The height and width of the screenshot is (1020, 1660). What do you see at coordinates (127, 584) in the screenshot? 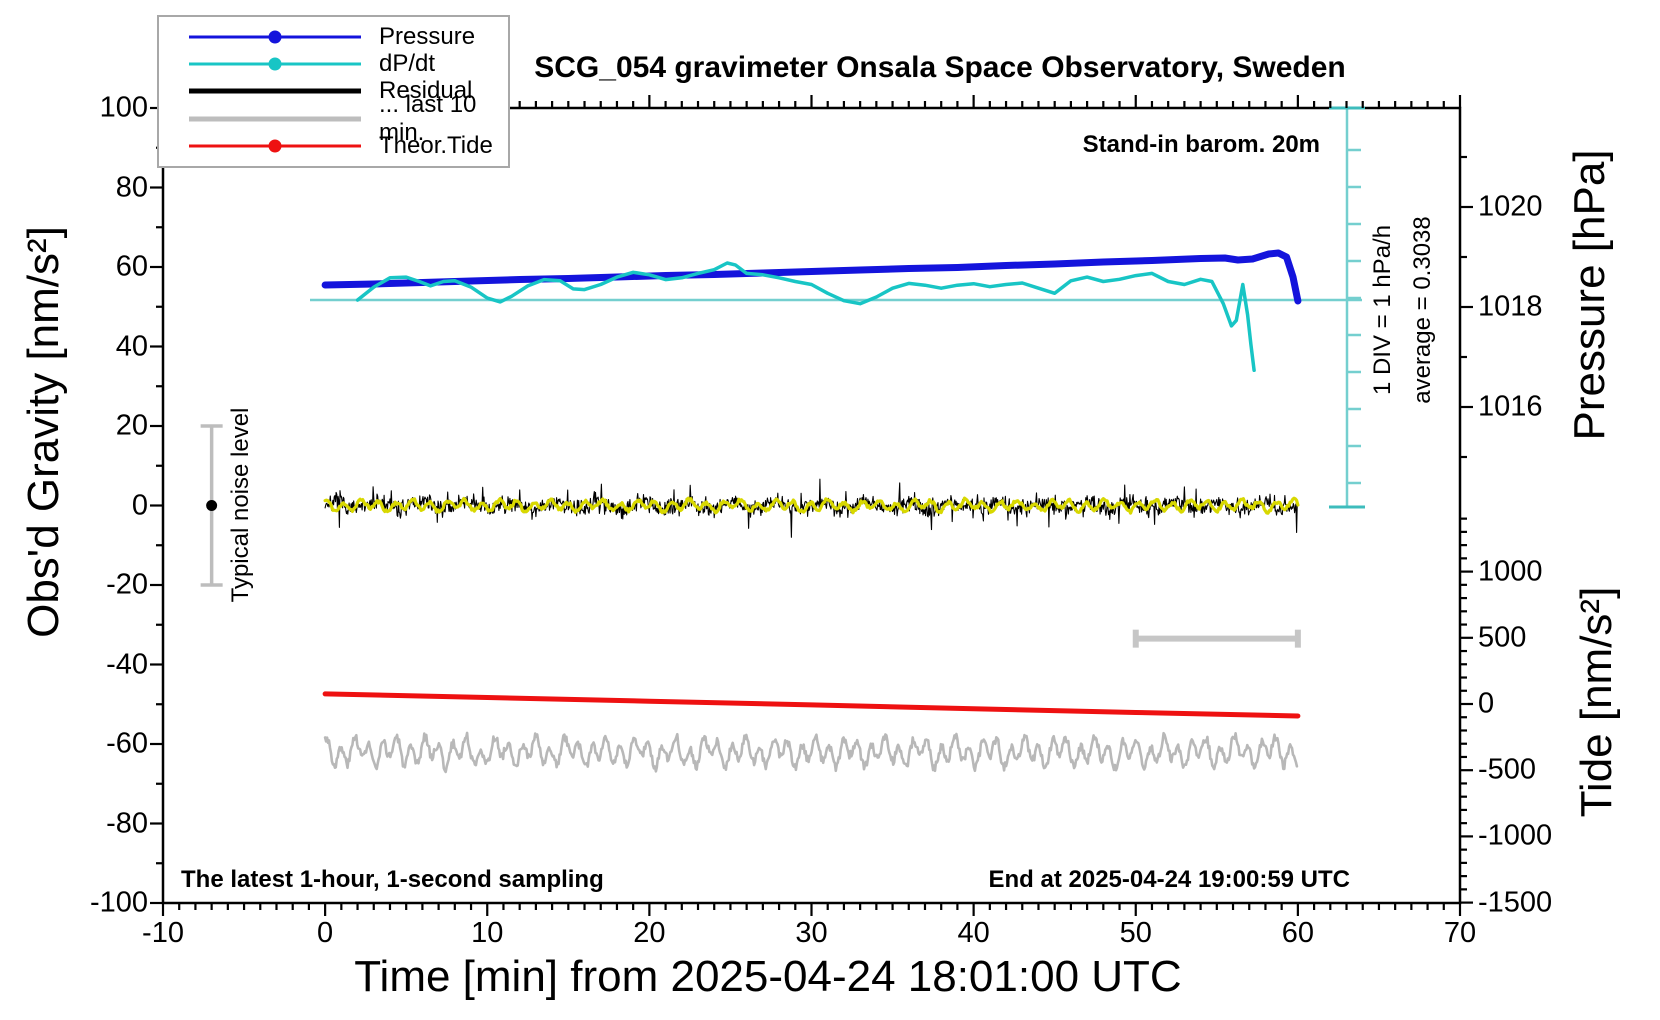
I see `gravity-tick-label: -20` at bounding box center [127, 584].